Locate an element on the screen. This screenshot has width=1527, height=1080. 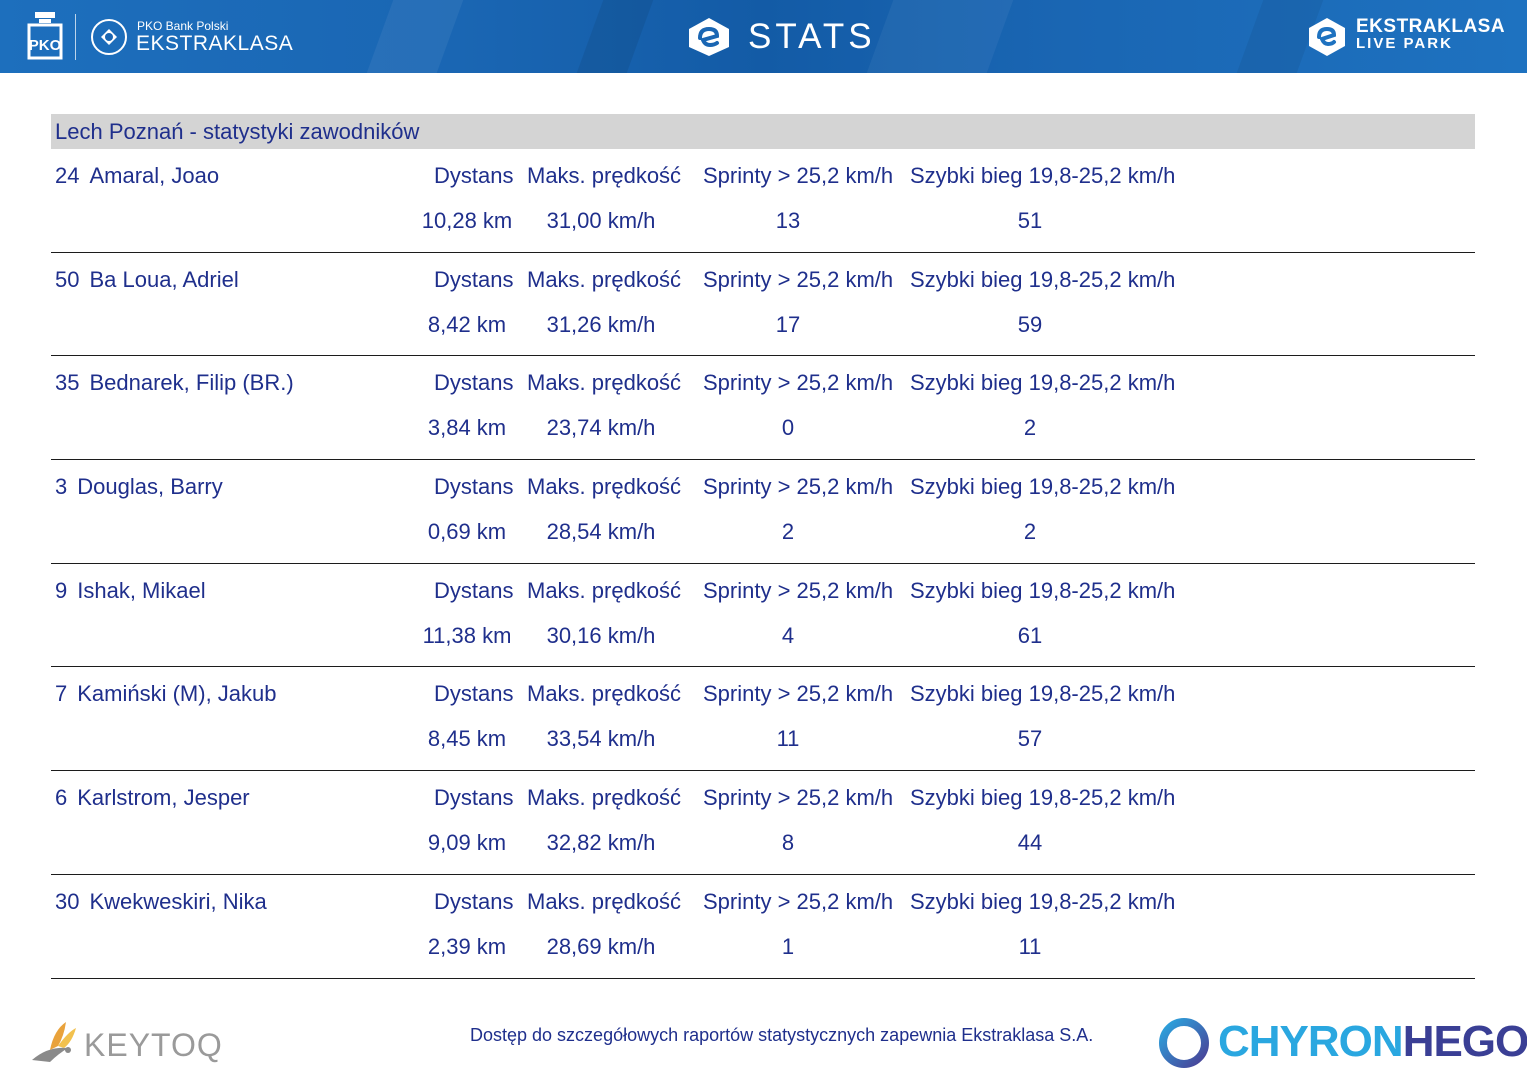
player-fullname: Ishak, Mikael is located at coordinates (141, 590).